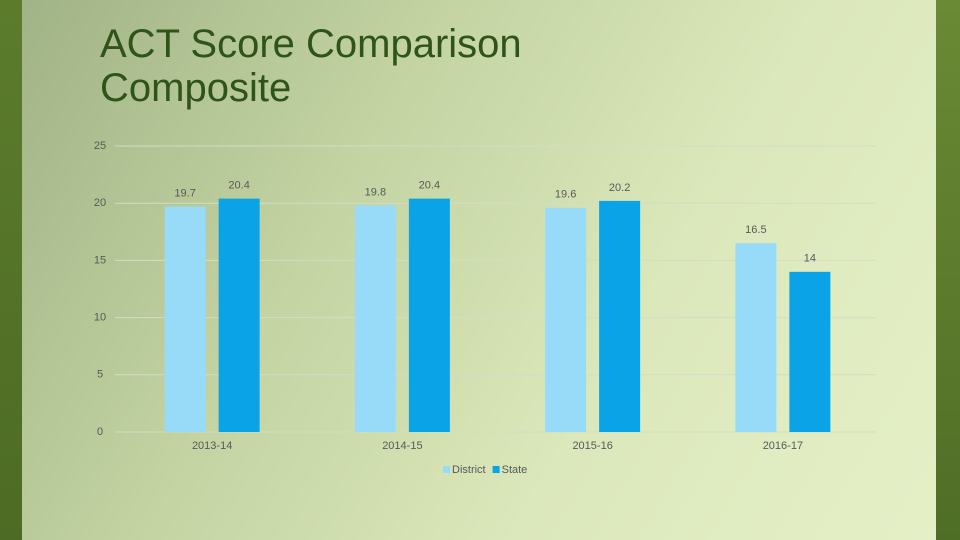 The image size is (960, 540). What do you see at coordinates (311, 44) in the screenshot?
I see `chart-title: ACT Score Comparison` at bounding box center [311, 44].